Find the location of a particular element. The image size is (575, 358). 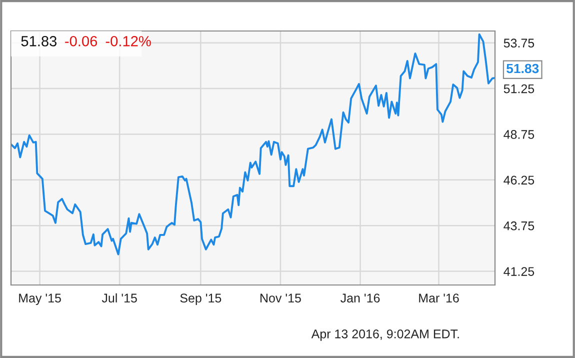

y-tick-label: 46.25 is located at coordinates (519, 180).